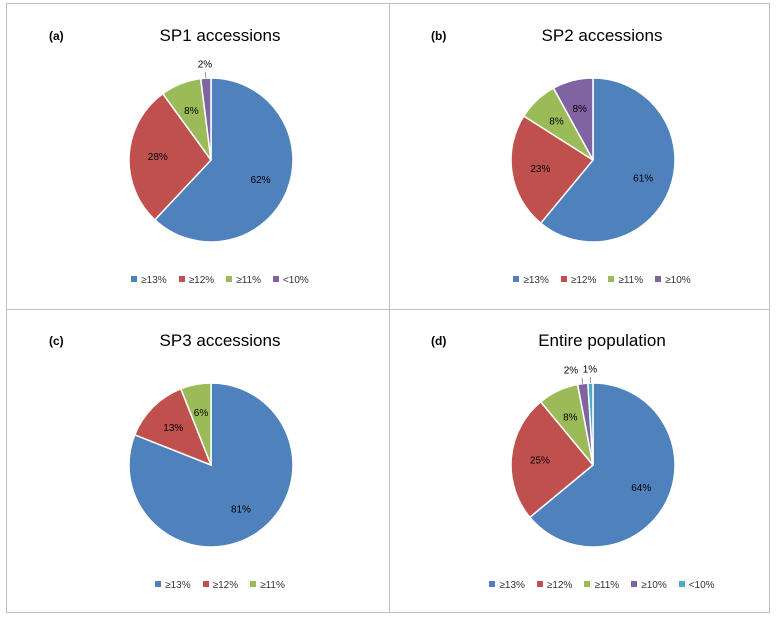 The width and height of the screenshot is (776, 621). I want to click on chart-legend: ≥13% ≥12% ≥11% ≥10% <10%, so click(593, 585).